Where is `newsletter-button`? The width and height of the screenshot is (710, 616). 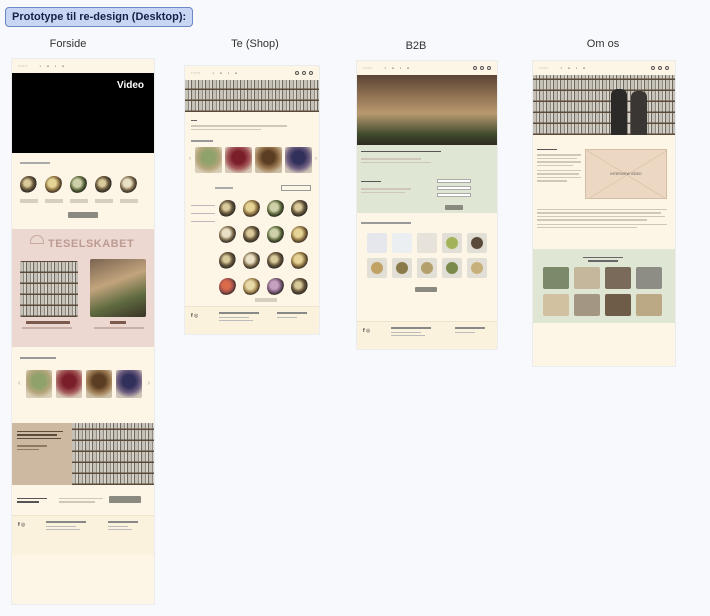 newsletter-button is located at coordinates (125, 499).